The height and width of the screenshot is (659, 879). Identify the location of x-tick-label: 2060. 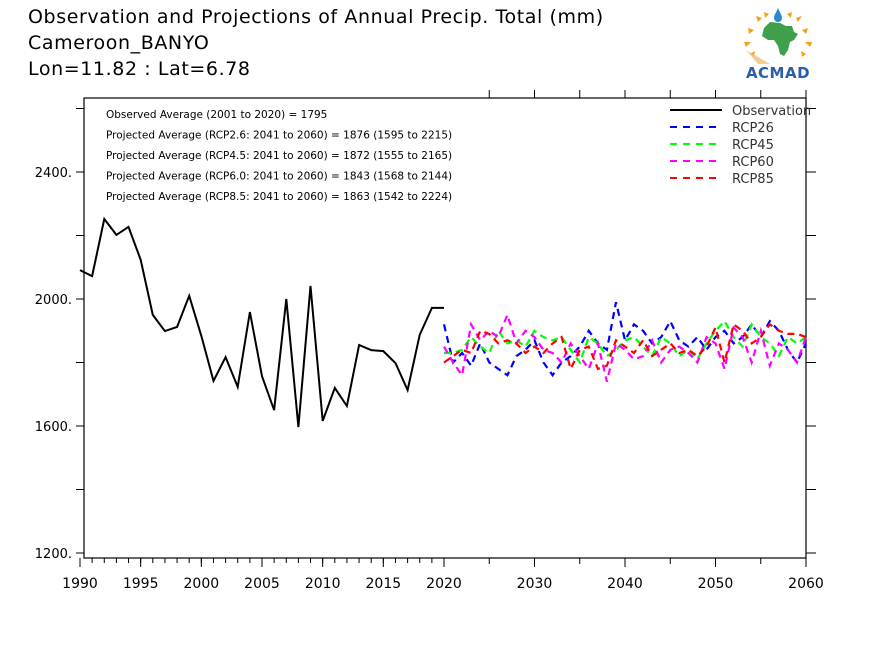
(806, 584).